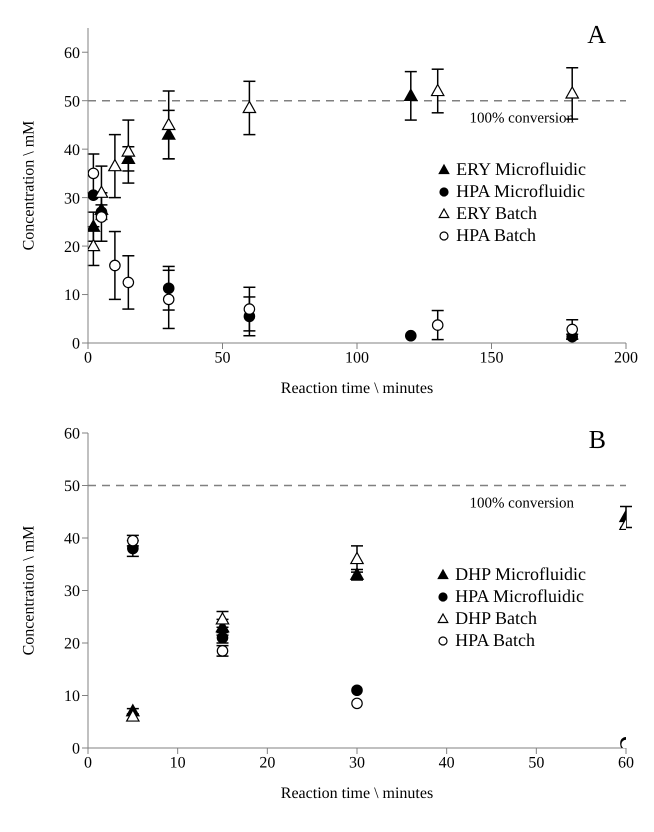 Image resolution: width=654 pixels, height=832 pixels. Describe the element at coordinates (267, 763) in the screenshot. I see `x-tick-label: 20` at that location.